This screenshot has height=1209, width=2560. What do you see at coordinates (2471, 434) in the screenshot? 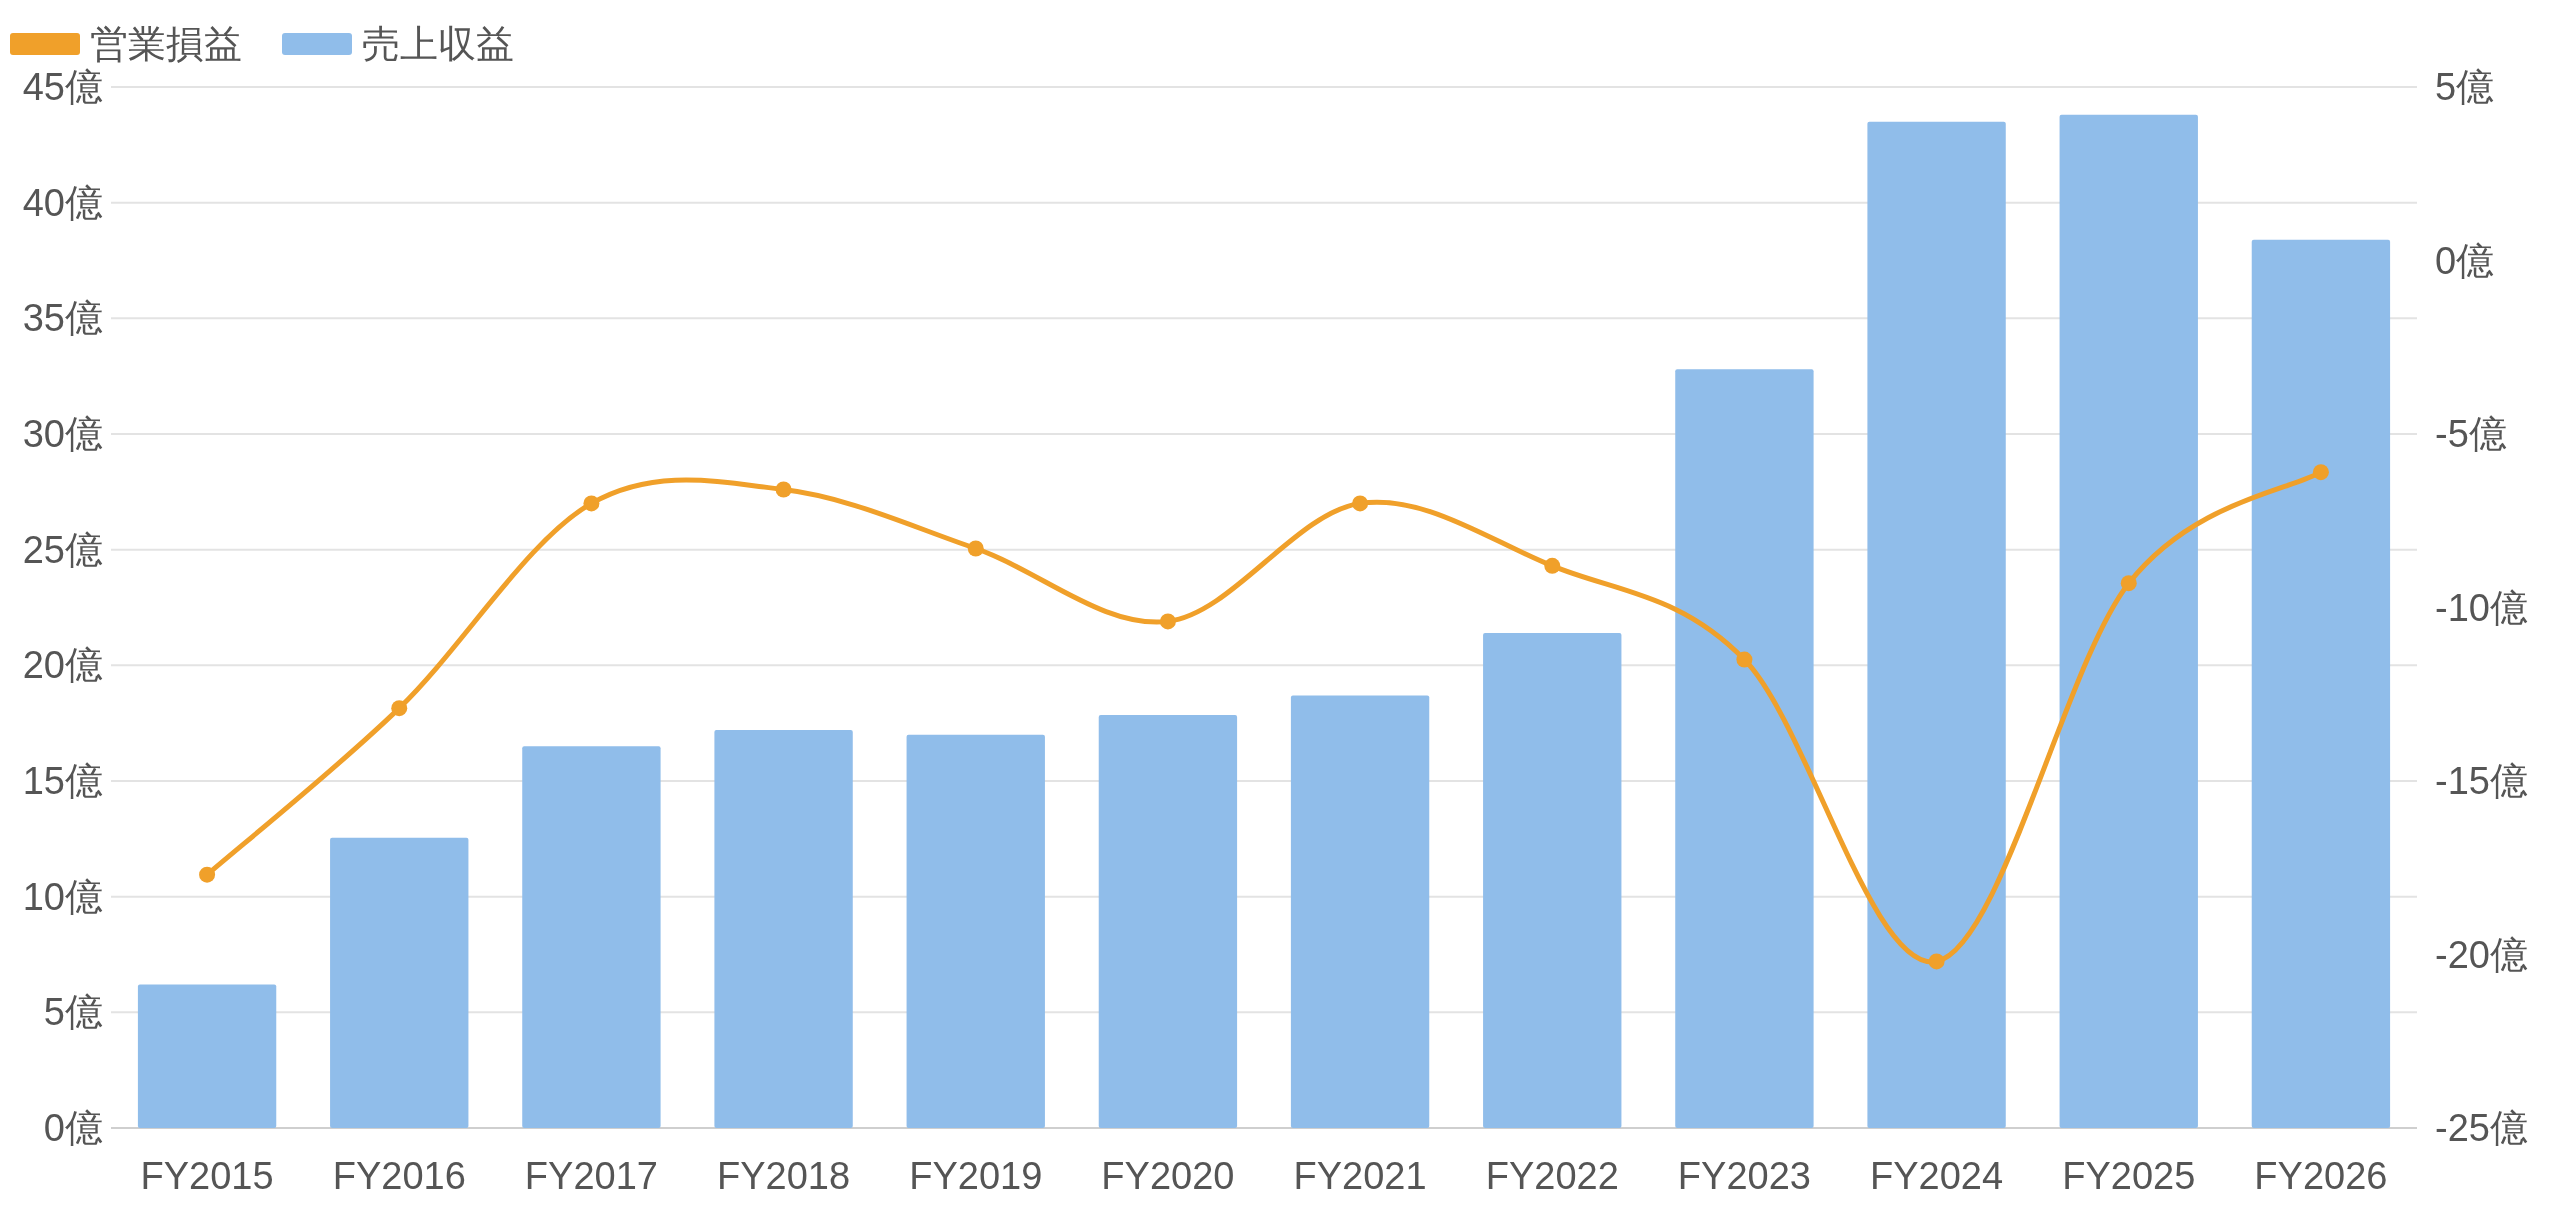
I see `y2-tick-label: -5億` at bounding box center [2471, 434].